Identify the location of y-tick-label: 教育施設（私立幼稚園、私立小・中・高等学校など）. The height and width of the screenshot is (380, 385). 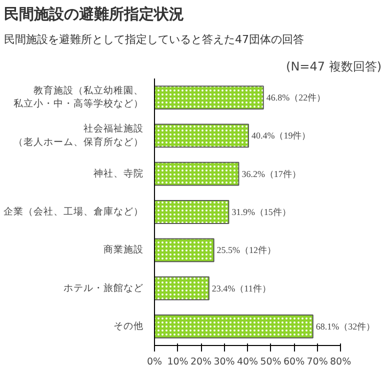
(79, 97).